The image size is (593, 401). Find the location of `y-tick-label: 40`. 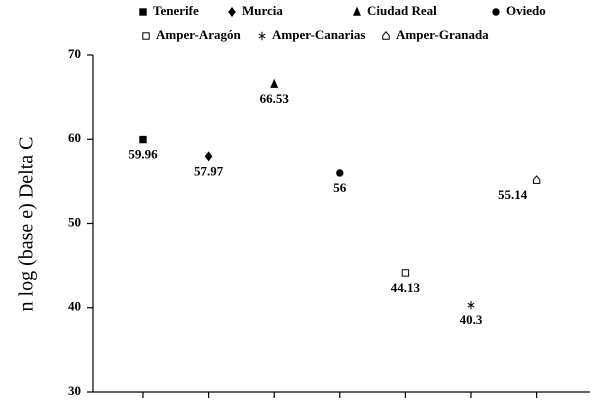

y-tick-label: 40 is located at coordinates (74, 306).